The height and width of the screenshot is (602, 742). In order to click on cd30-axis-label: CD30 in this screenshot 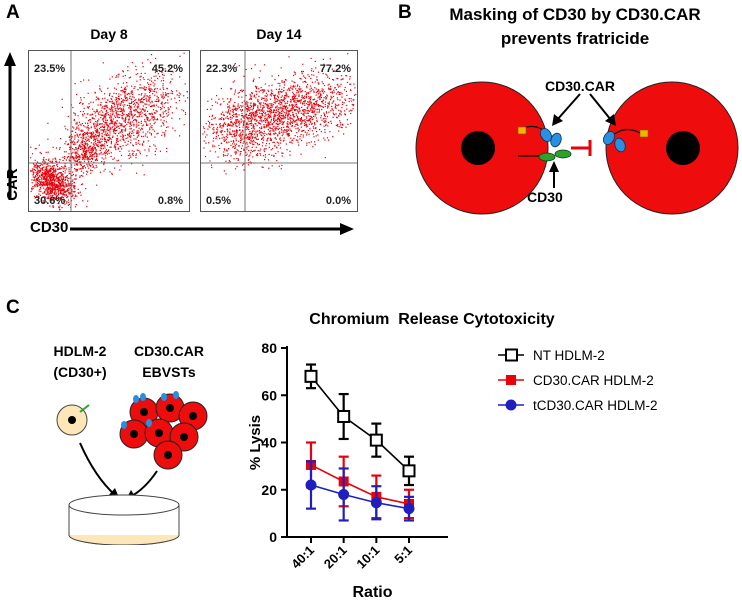, I will do `click(49, 227)`.